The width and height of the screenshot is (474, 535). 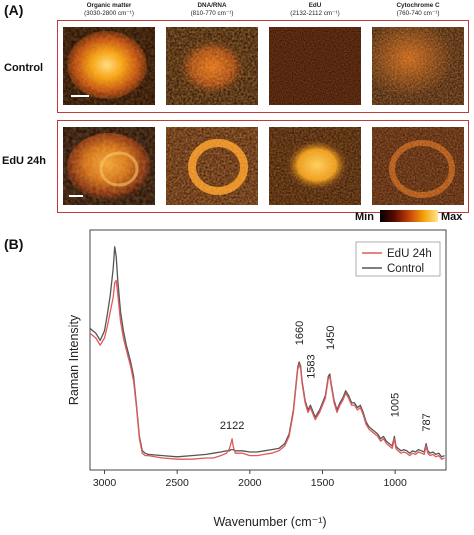 I want to click on peak-label-1660: 1660, so click(x=300, y=333).